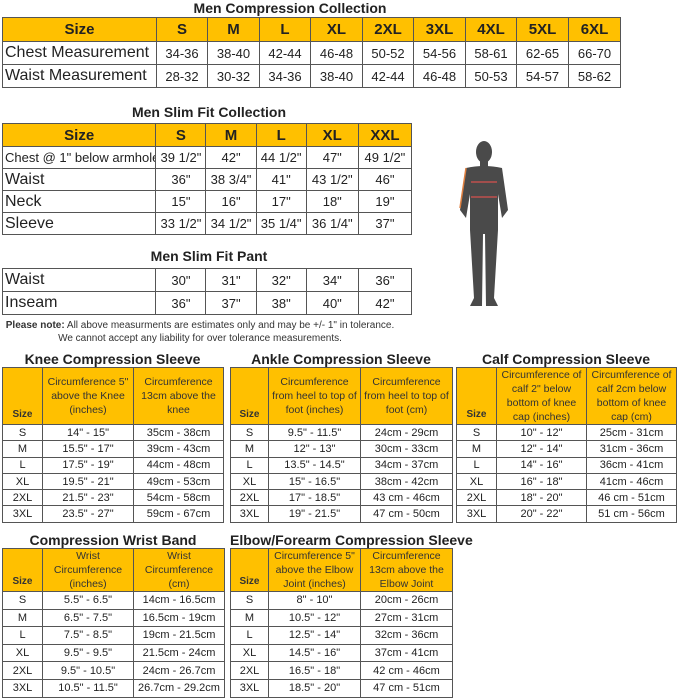 Image resolution: width=679 pixels, height=698 pixels. Describe the element at coordinates (314, 635) in the screenshot. I see `table-cell: 12.5" - 14"` at that location.